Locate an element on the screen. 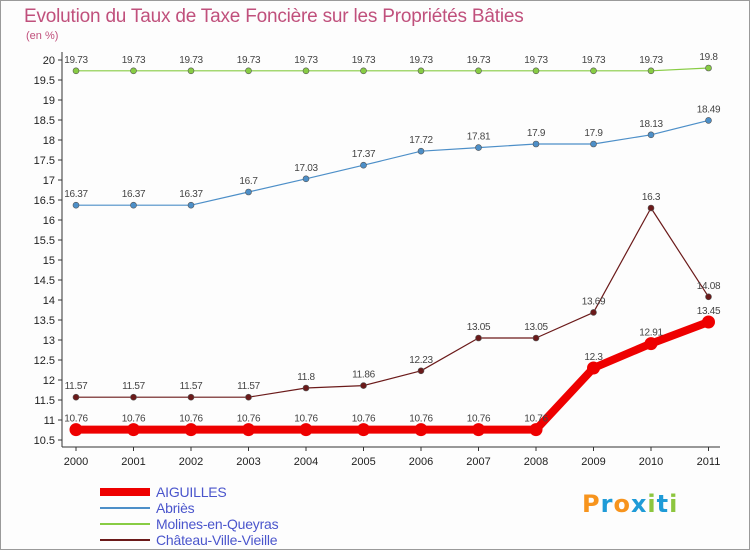 Image resolution: width=750 pixels, height=550 pixels. y-tick-label: 11 is located at coordinates (49, 421).